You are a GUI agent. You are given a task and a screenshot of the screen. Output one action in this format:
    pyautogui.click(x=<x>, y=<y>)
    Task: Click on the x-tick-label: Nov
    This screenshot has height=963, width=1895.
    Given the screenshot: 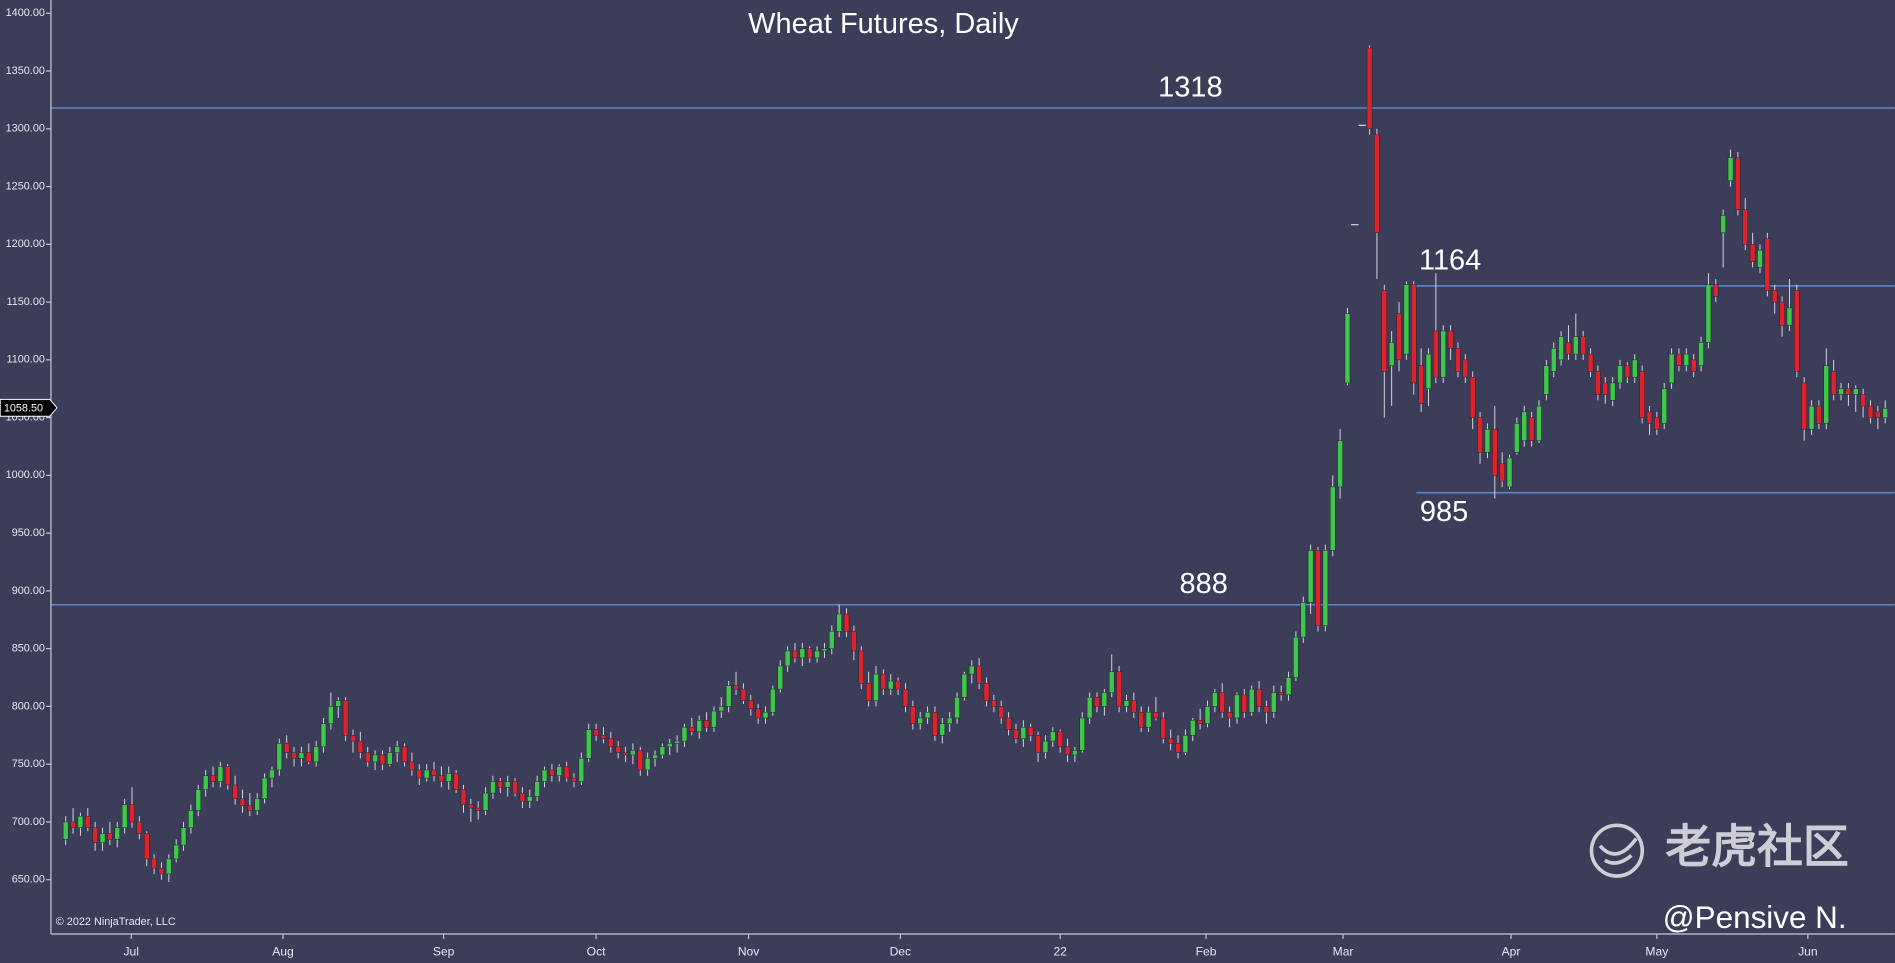 What is the action you would take?
    pyautogui.click(x=748, y=951)
    